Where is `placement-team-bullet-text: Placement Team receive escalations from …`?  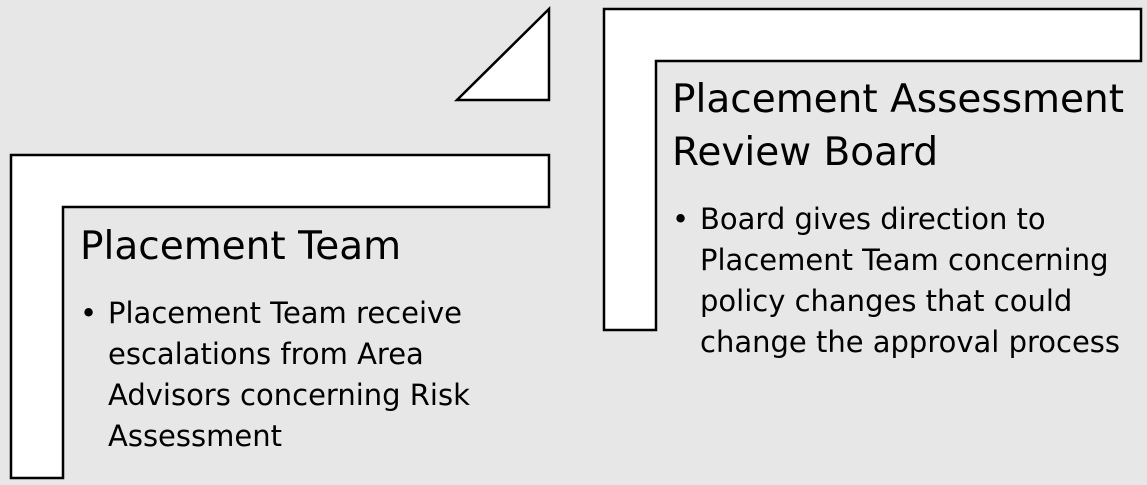 placement-team-bullet-text: Placement Team receive escalations from … is located at coordinates (289, 374).